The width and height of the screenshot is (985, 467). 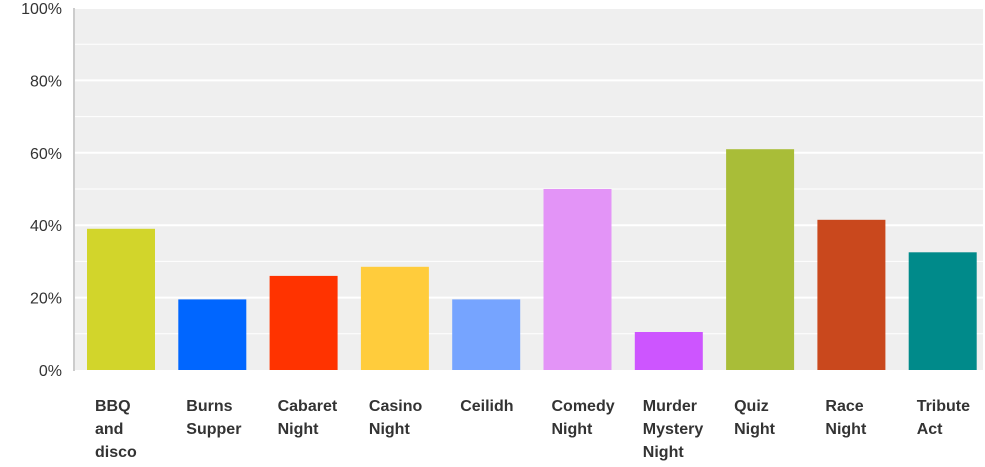 I want to click on x-tick-label: Cabaret Night, so click(x=308, y=418).